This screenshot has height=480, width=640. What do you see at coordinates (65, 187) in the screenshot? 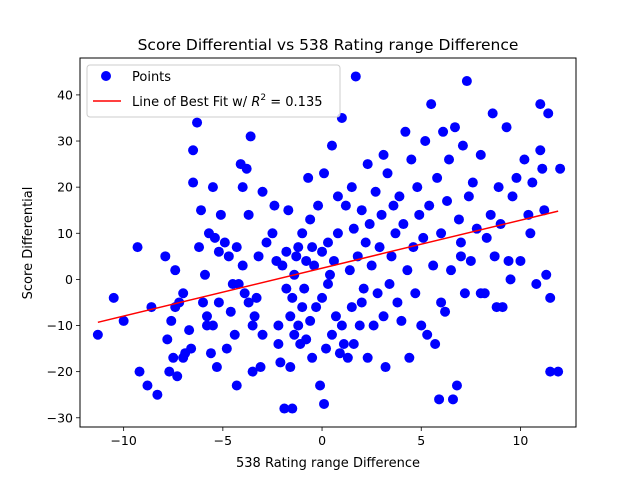
I see `y-tick-label: 20` at bounding box center [65, 187].